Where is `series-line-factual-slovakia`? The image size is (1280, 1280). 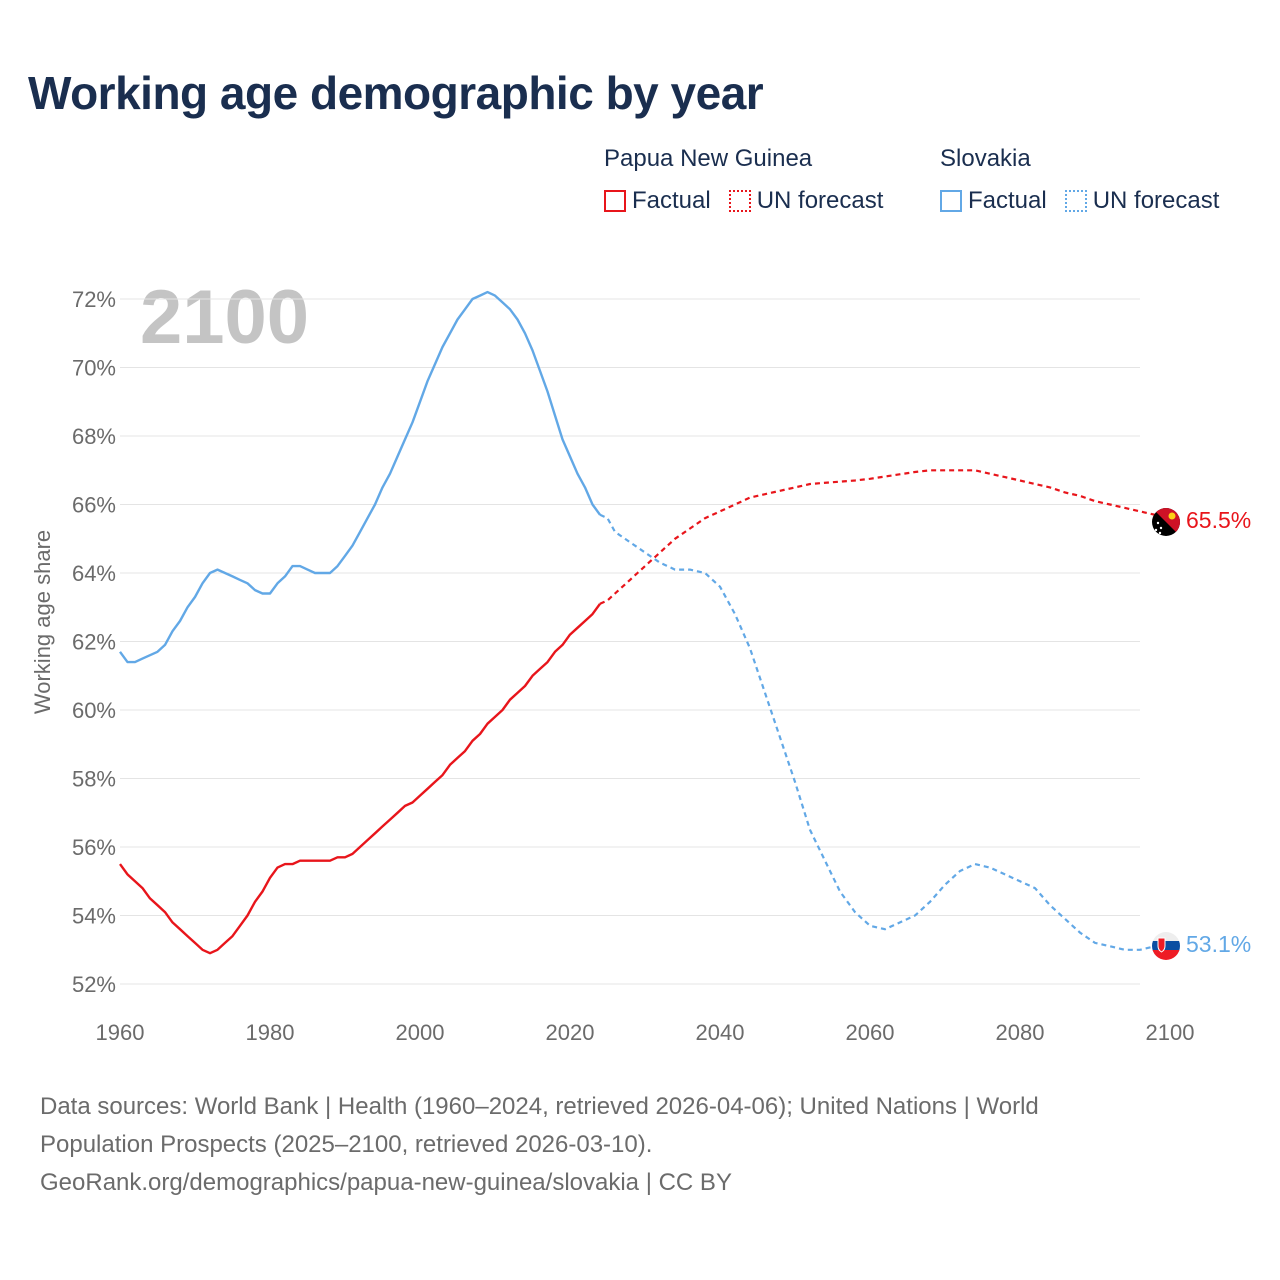
series-line-factual-slovakia is located at coordinates (360, 477).